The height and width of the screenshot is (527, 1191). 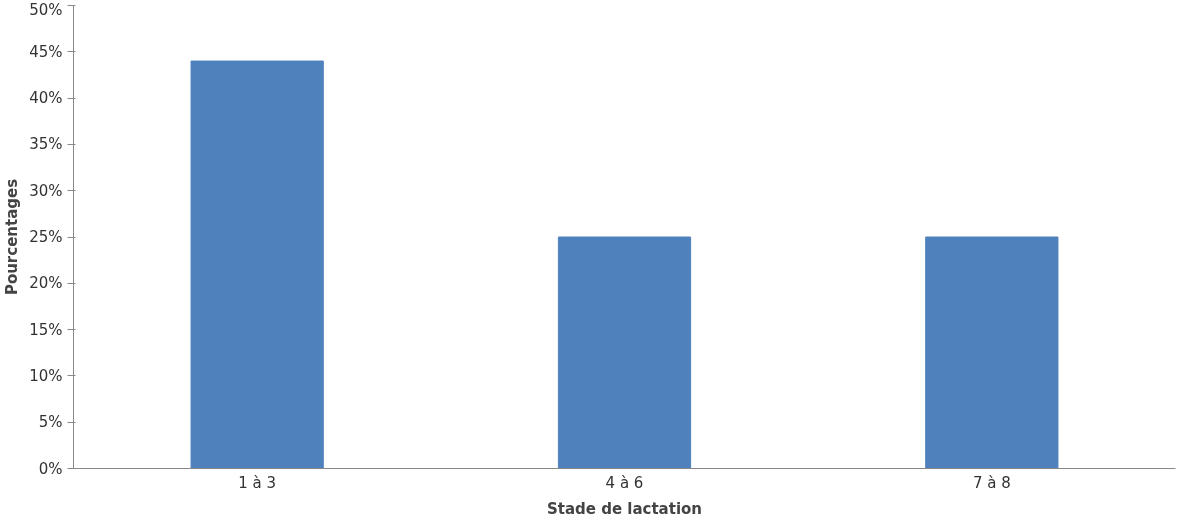 What do you see at coordinates (50, 422) in the screenshot?
I see `y-tick-label: 5%` at bounding box center [50, 422].